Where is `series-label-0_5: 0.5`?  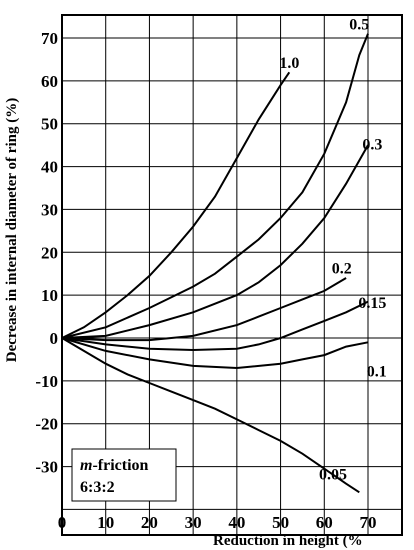
series-label-0_5: 0.5 is located at coordinates (359, 24).